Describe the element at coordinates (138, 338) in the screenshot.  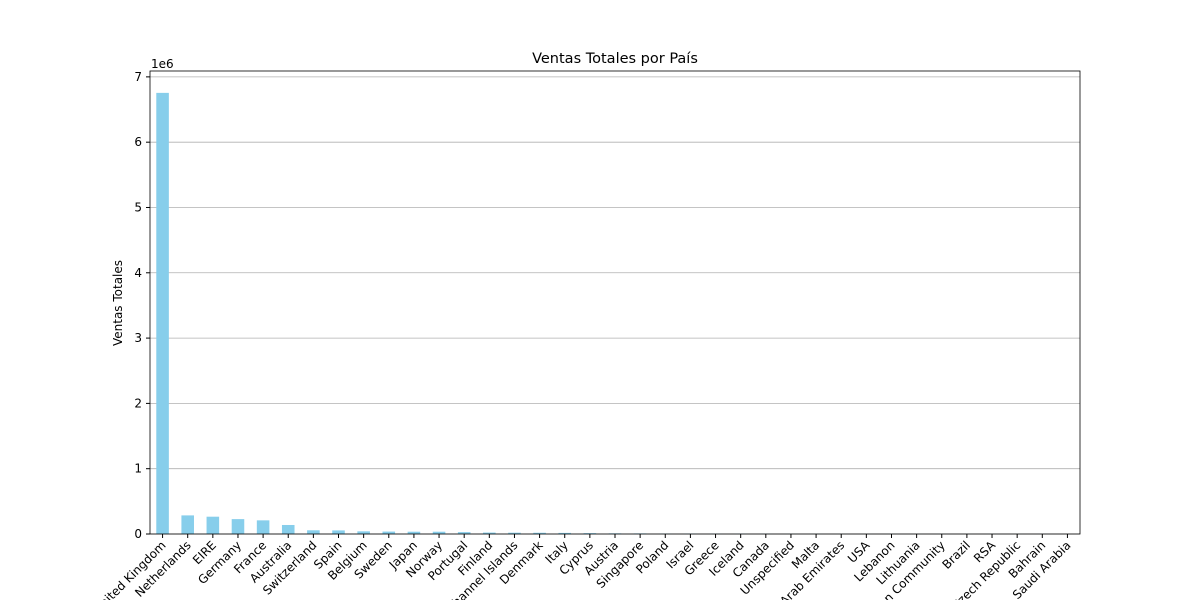
I see `y-tick-label: 3` at that location.